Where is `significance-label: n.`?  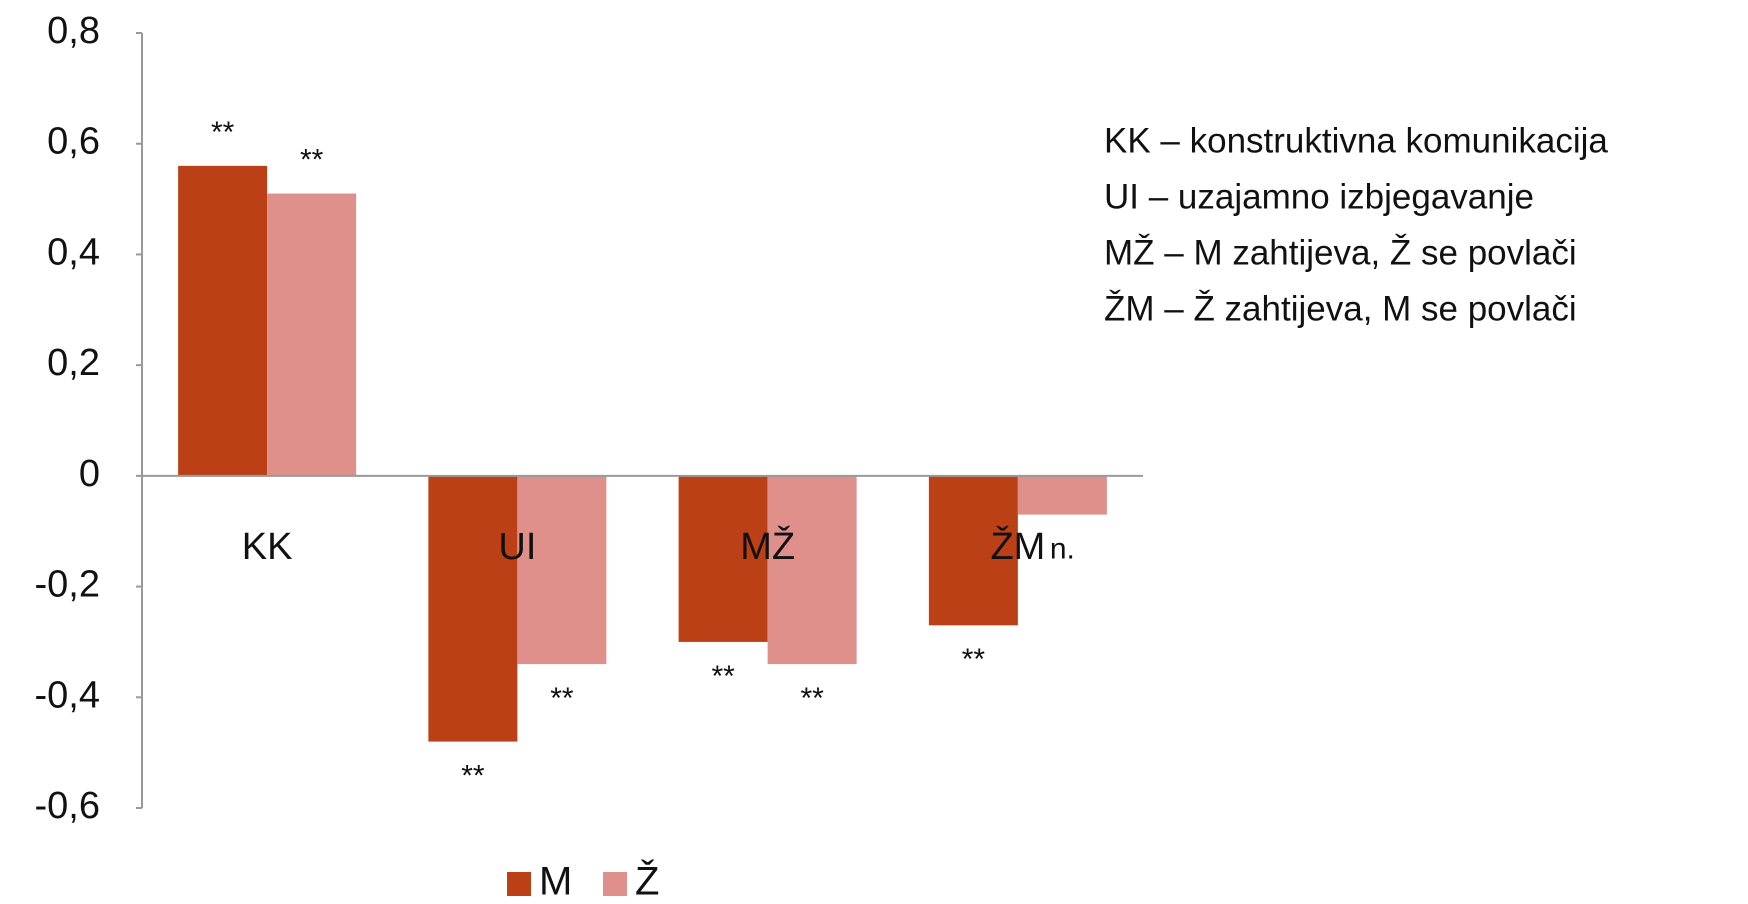
significance-label: n. is located at coordinates (1062, 549).